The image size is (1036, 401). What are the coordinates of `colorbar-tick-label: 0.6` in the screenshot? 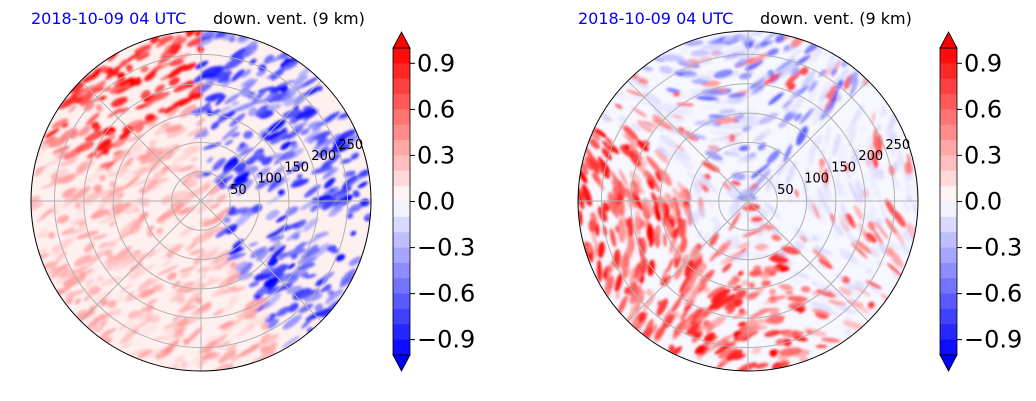 It's located at (436, 109).